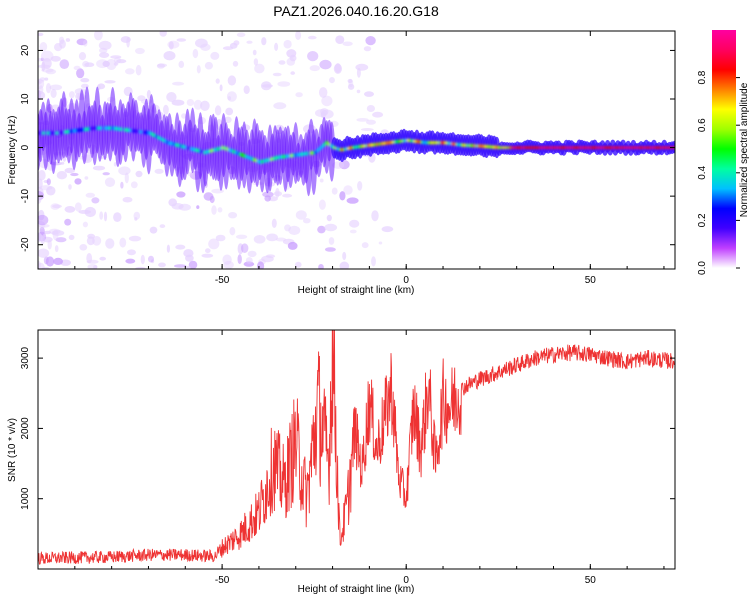  What do you see at coordinates (12, 450) in the screenshot?
I see `snr-ylabel: SNR (10 * v/v)` at bounding box center [12, 450].